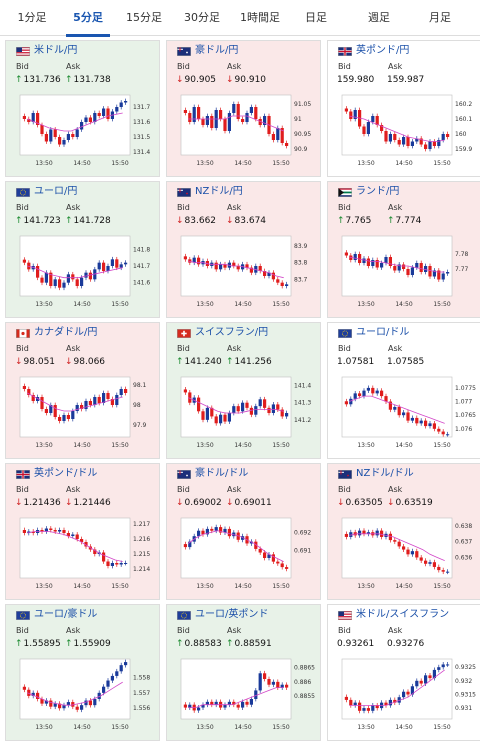 This screenshot has height=744, width=480. Describe the element at coordinates (461, 134) in the screenshot. I see `y-tick-label: 160` at that location.